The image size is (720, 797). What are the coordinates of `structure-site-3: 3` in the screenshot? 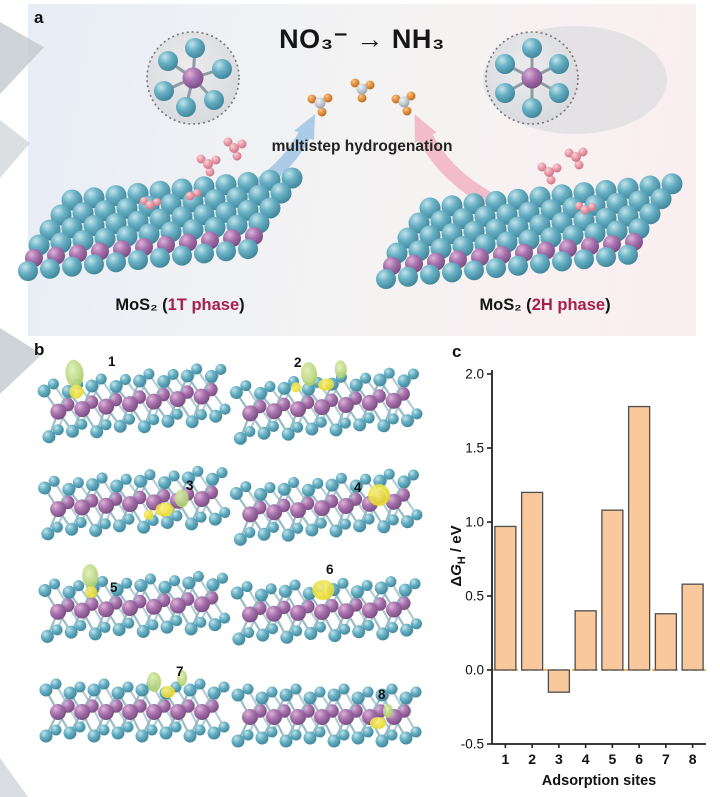 It's located at (133, 504).